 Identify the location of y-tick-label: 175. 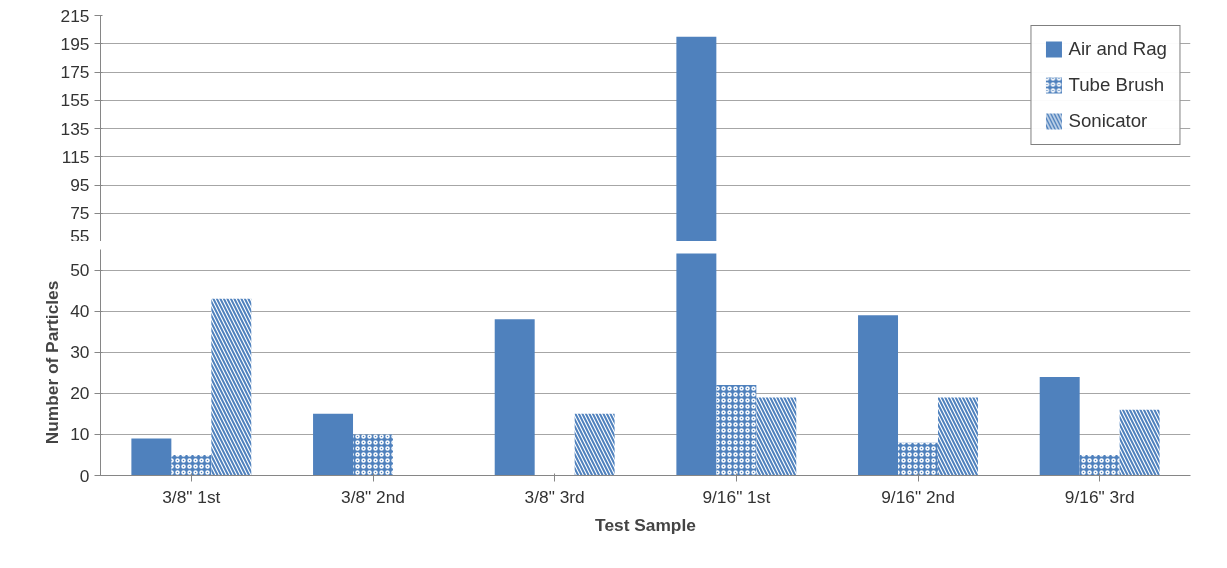
(75, 72).